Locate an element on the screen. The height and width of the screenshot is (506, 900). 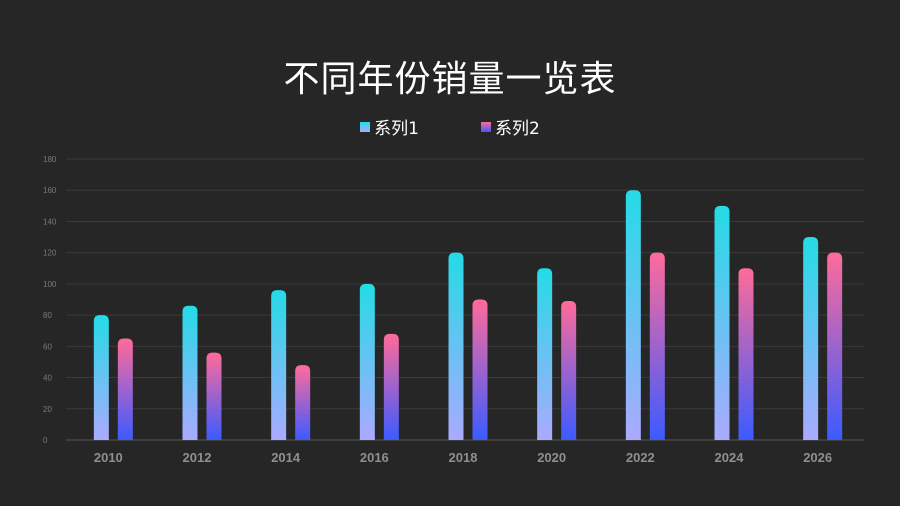
x-tick-label: 2018 is located at coordinates (463, 457).